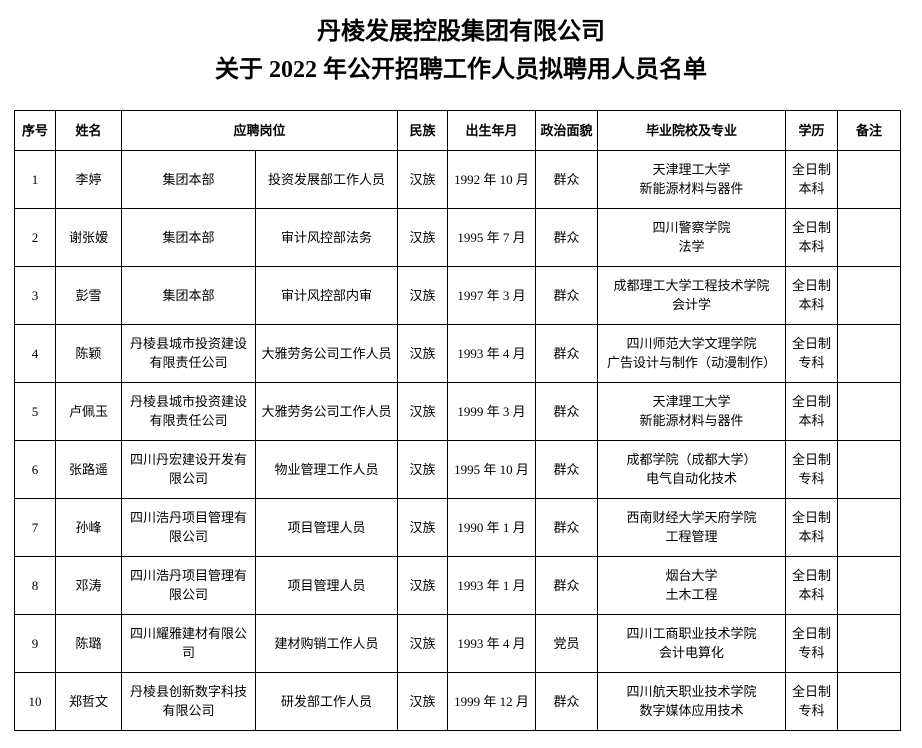 The width and height of the screenshot is (922, 748). Describe the element at coordinates (692, 130) in the screenshot. I see `header-school: 毕业院校及专业` at that location.